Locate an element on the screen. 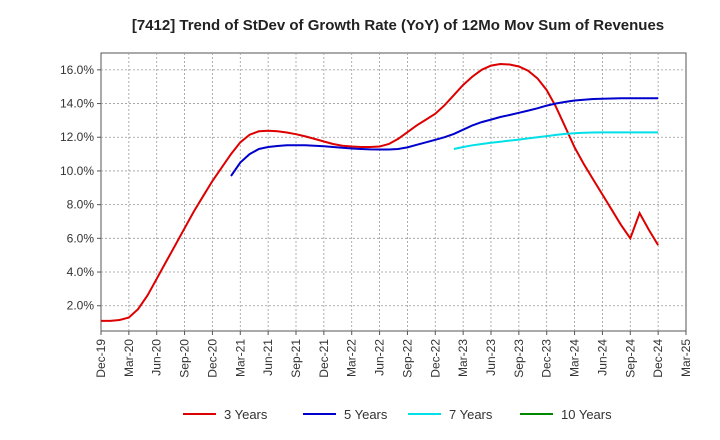  x-tick-label: Sep-22 is located at coordinates (407, 358).